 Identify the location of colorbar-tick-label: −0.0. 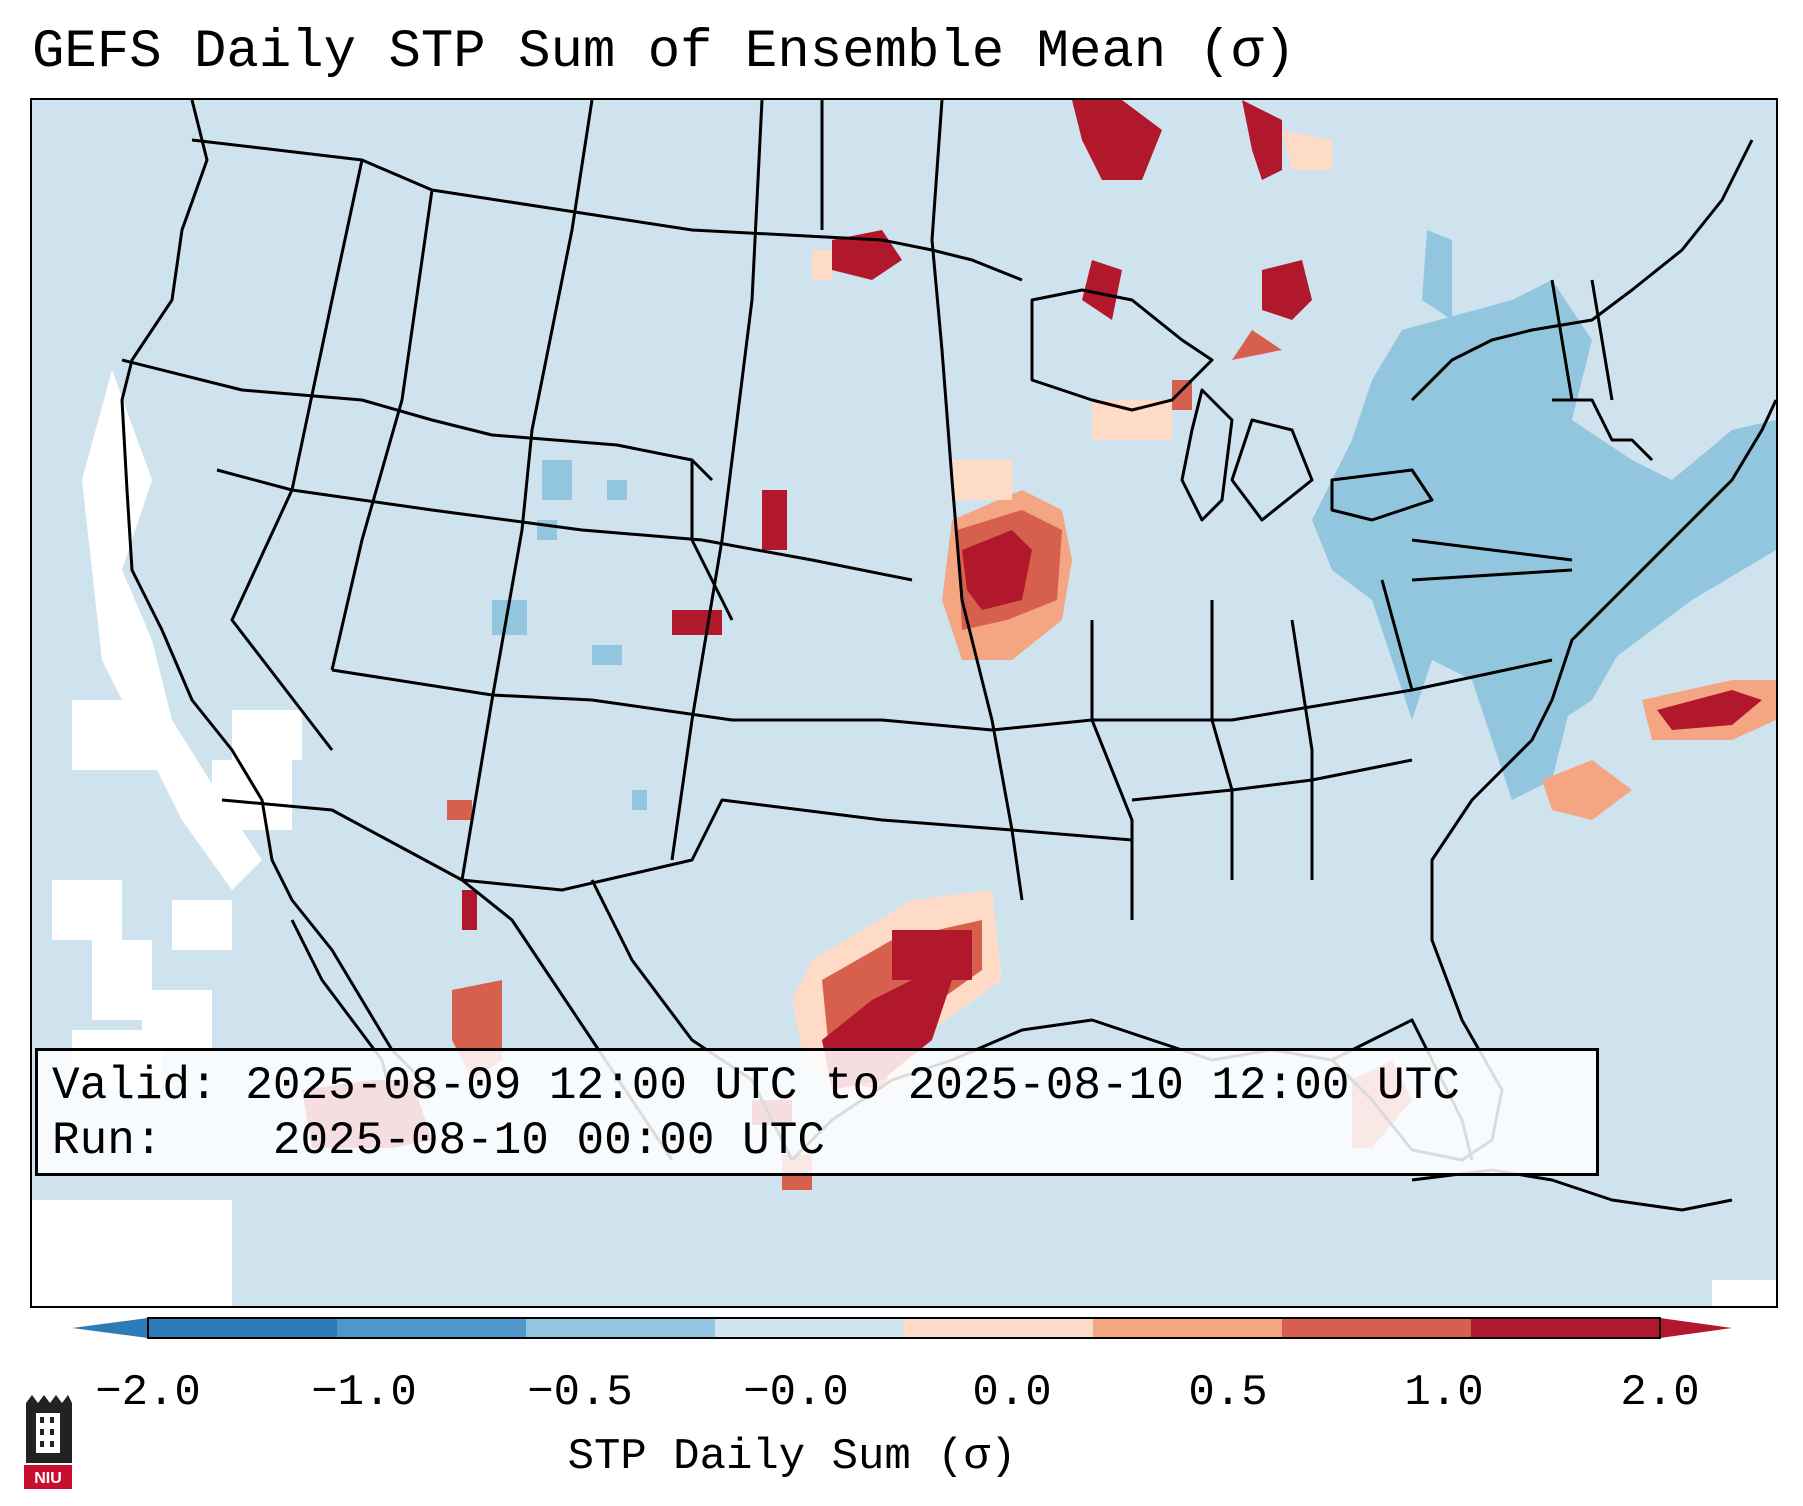
(796, 1393).